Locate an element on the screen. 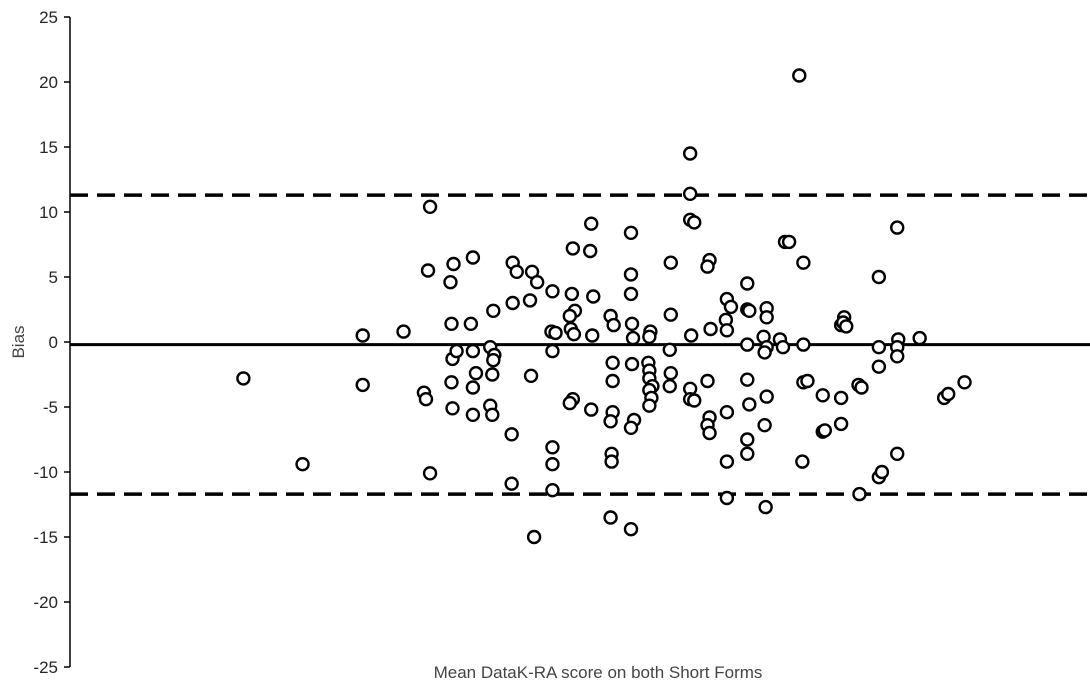 The height and width of the screenshot is (685, 1090). y-tick-label: -25 is located at coordinates (45, 667).